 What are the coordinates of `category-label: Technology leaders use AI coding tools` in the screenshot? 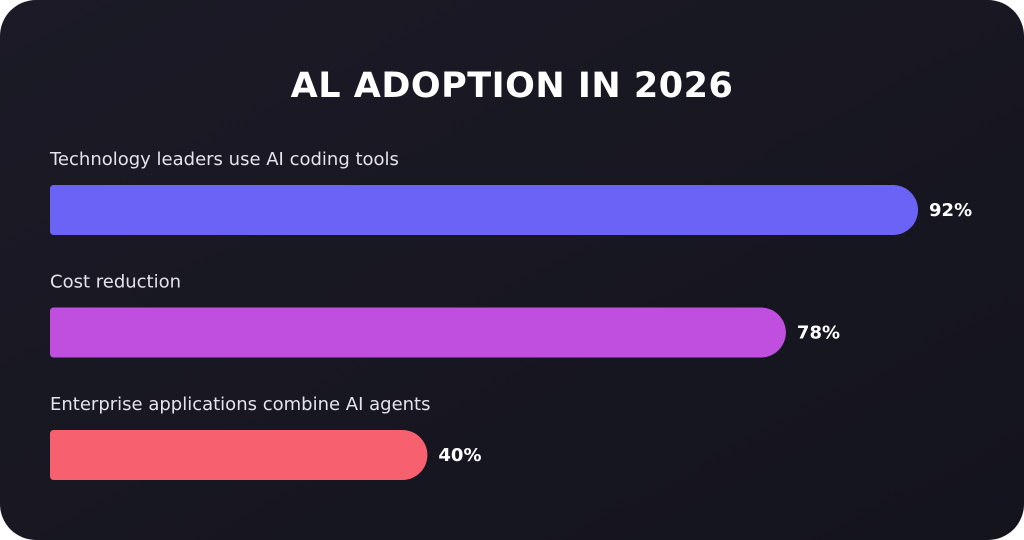 It's located at (224, 159).